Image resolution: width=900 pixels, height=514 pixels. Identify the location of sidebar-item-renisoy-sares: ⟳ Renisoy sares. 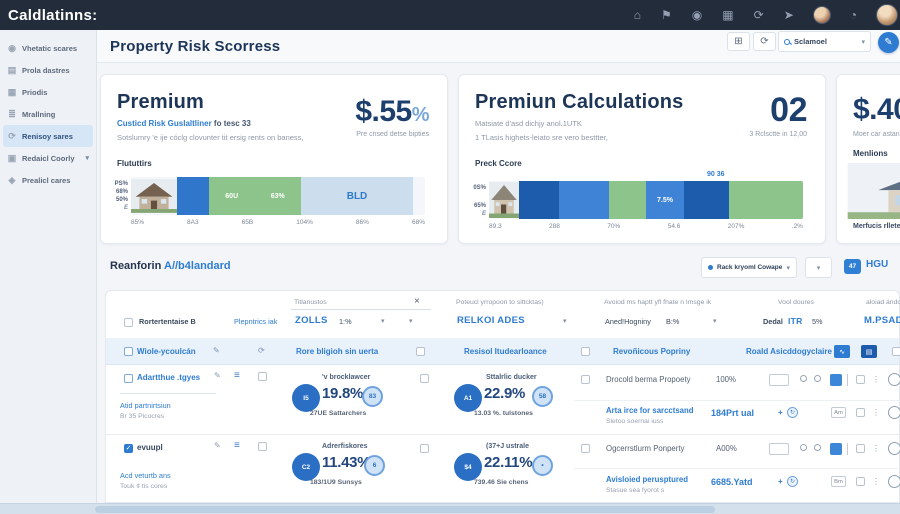
(48, 136).